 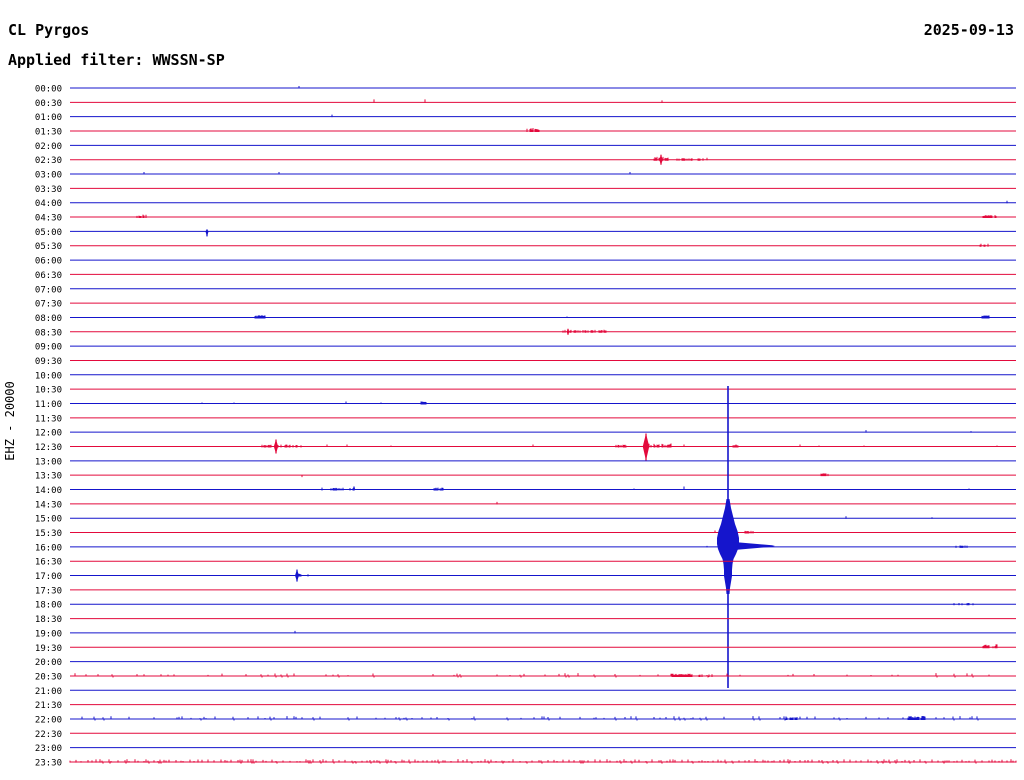 What do you see at coordinates (48, 104) in the screenshot?
I see `row-time-label: 00:30` at bounding box center [48, 104].